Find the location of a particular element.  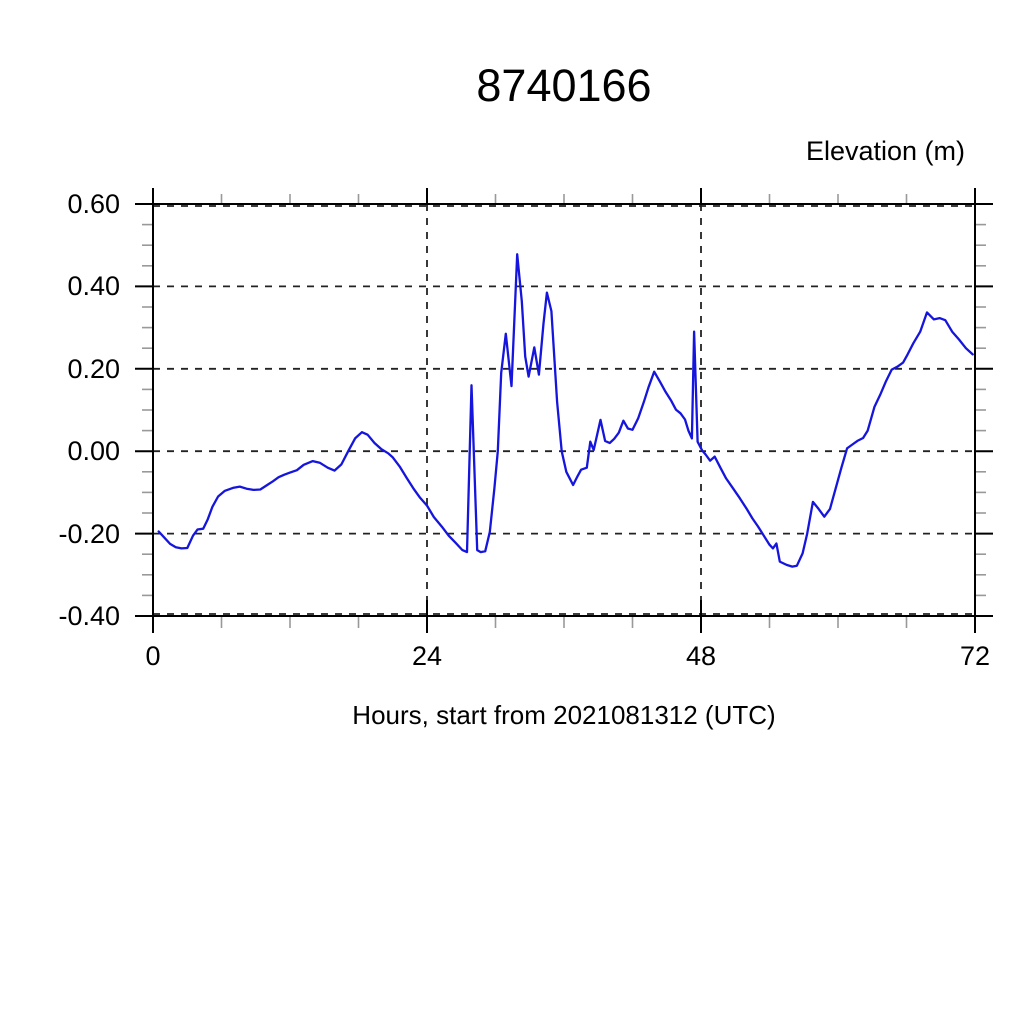

x-tick-label: 72 is located at coordinates (975, 656).